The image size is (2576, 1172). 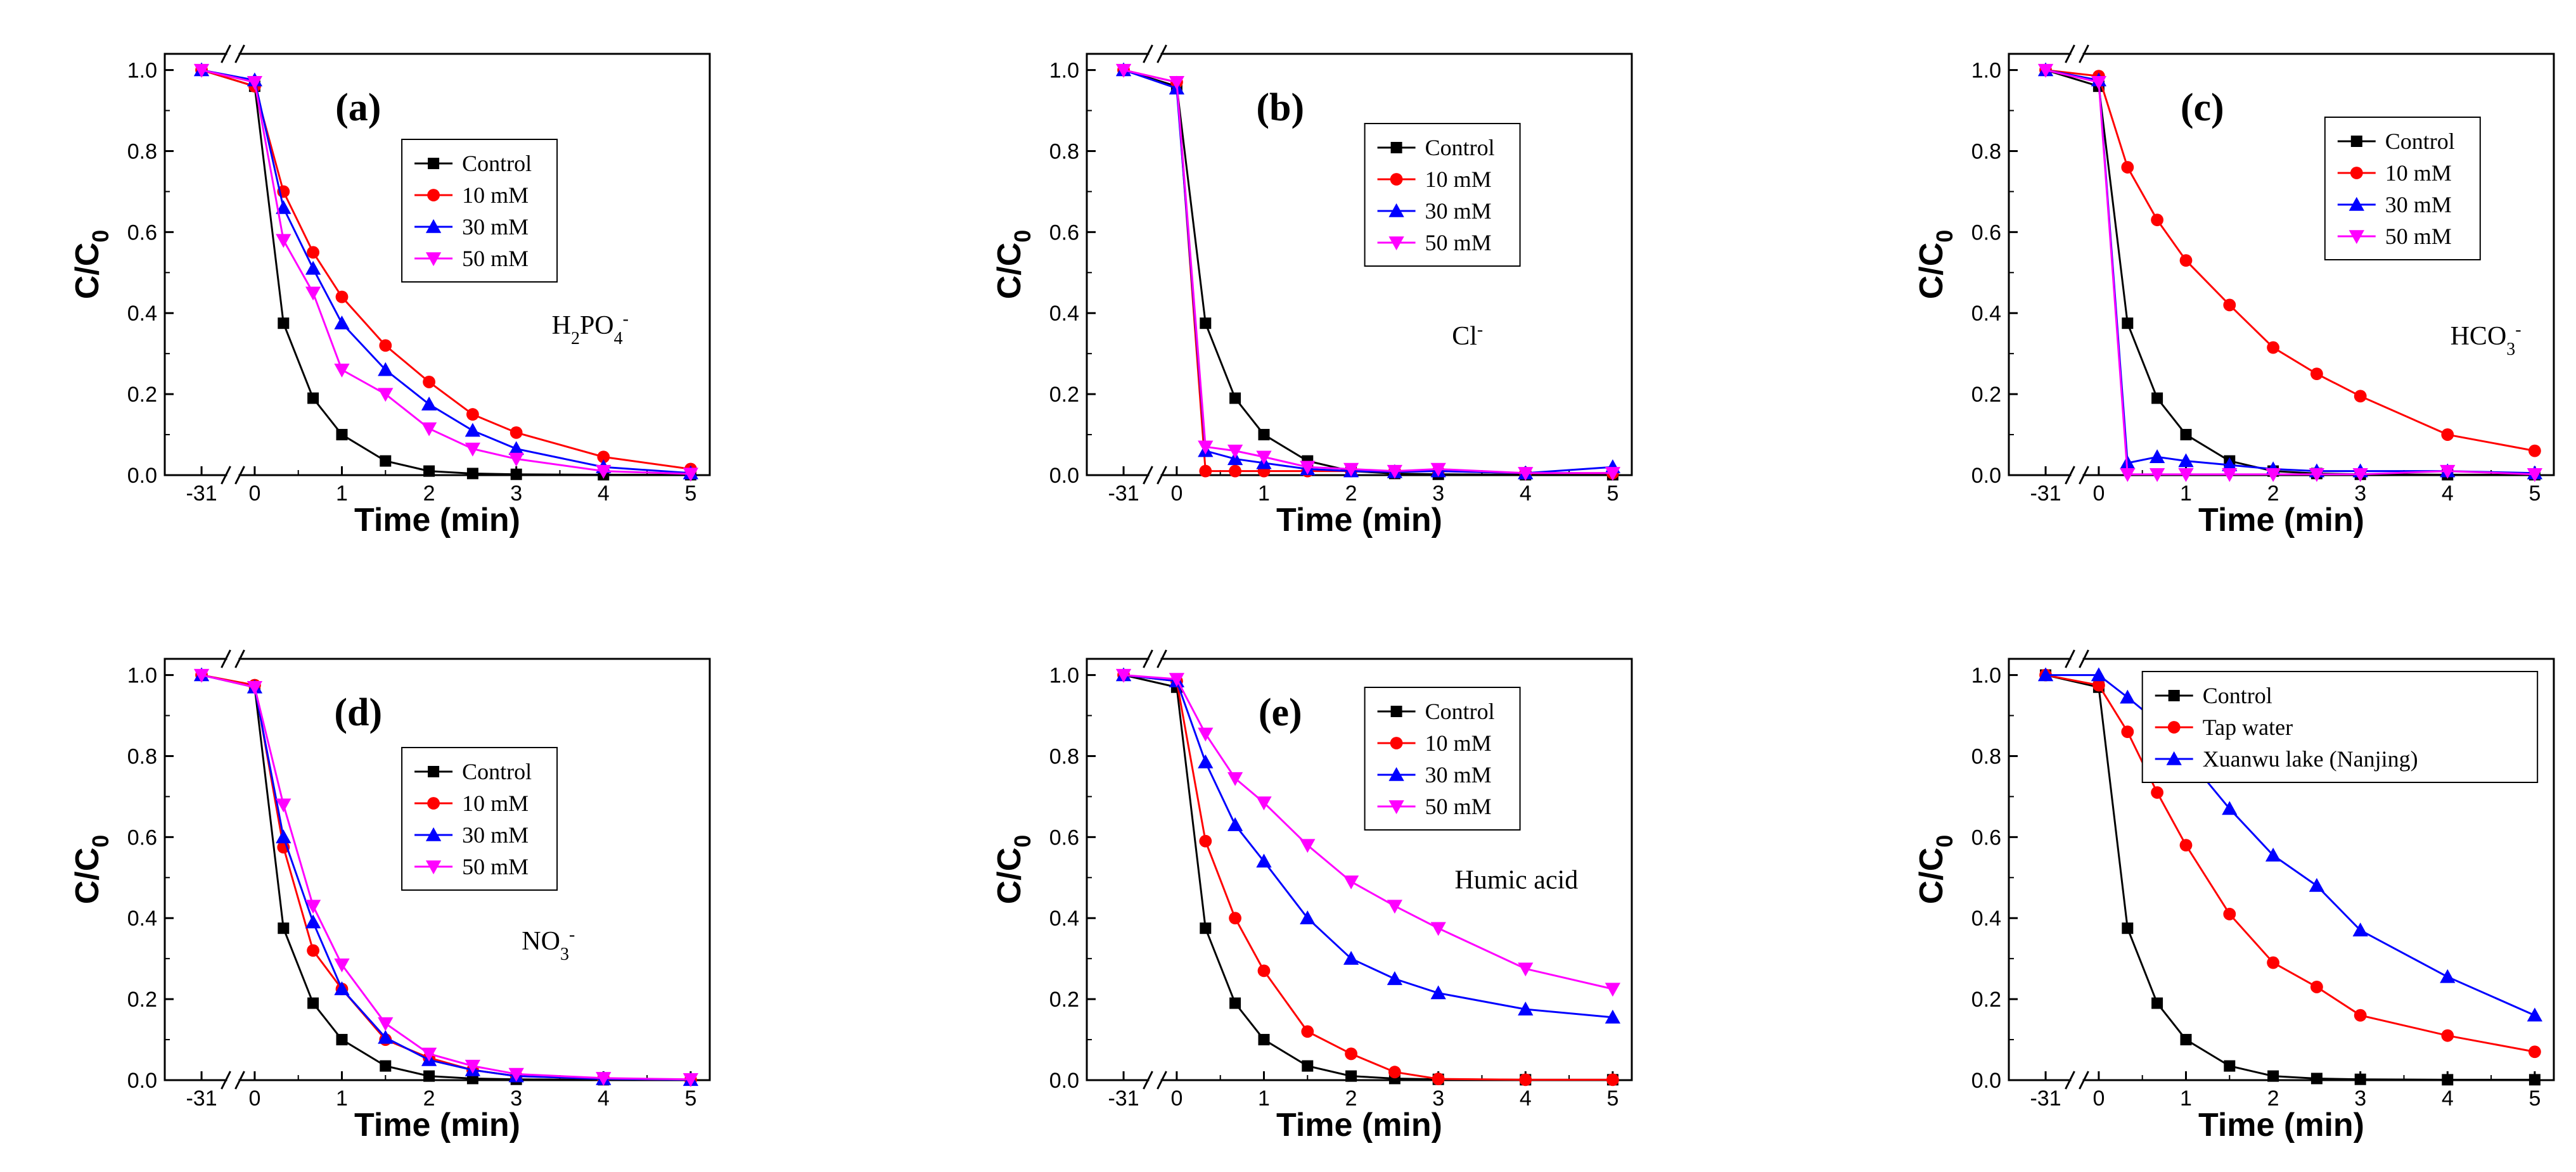 I want to click on y-tick-label: 0.2, so click(x=142, y=1000).